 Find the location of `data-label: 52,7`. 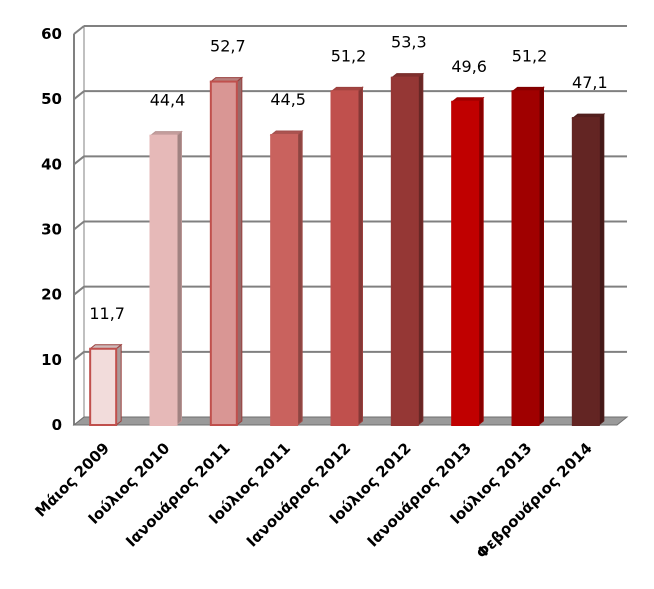

data-label: 52,7 is located at coordinates (228, 46).